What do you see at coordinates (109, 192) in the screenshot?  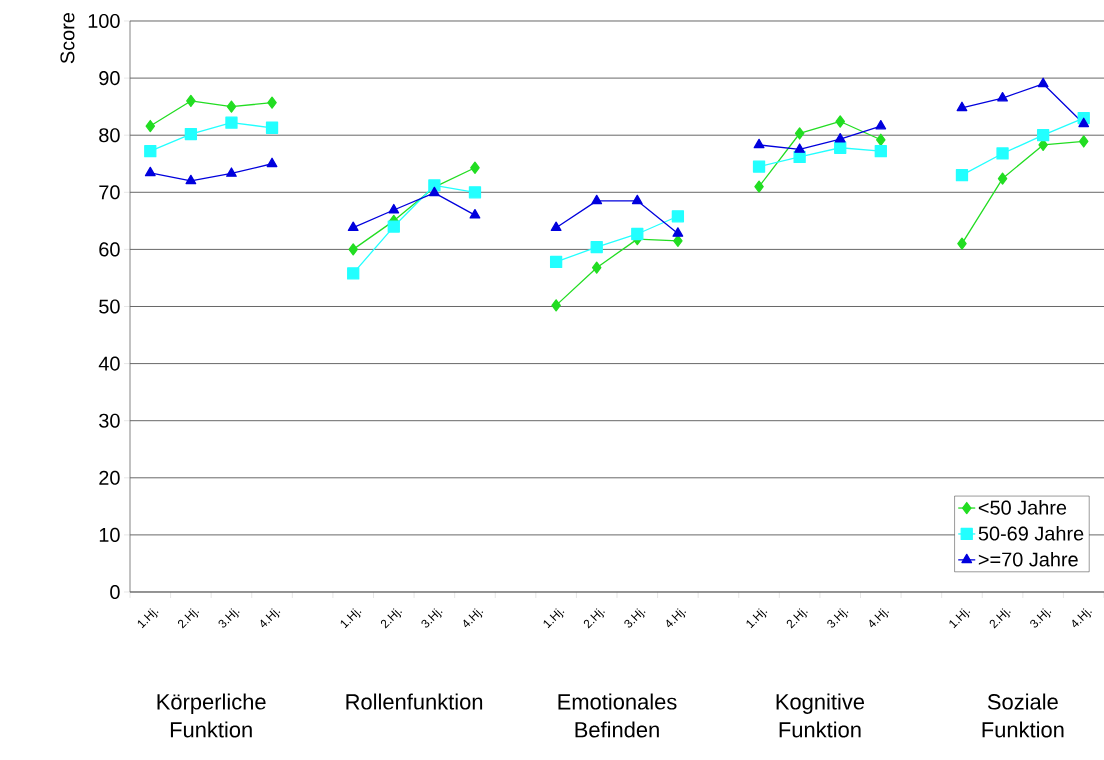 I see `y-tick-label: 70` at bounding box center [109, 192].